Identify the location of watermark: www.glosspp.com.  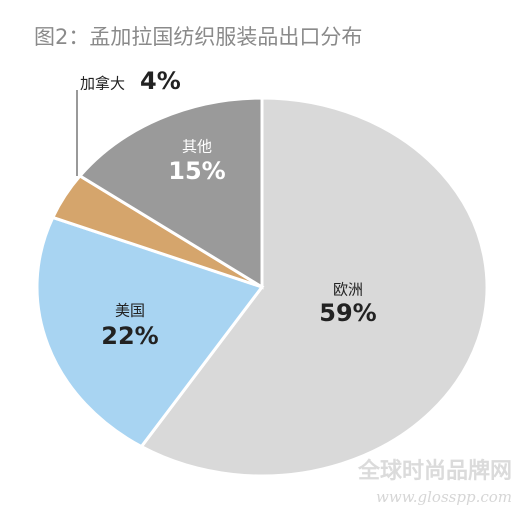
(444, 497).